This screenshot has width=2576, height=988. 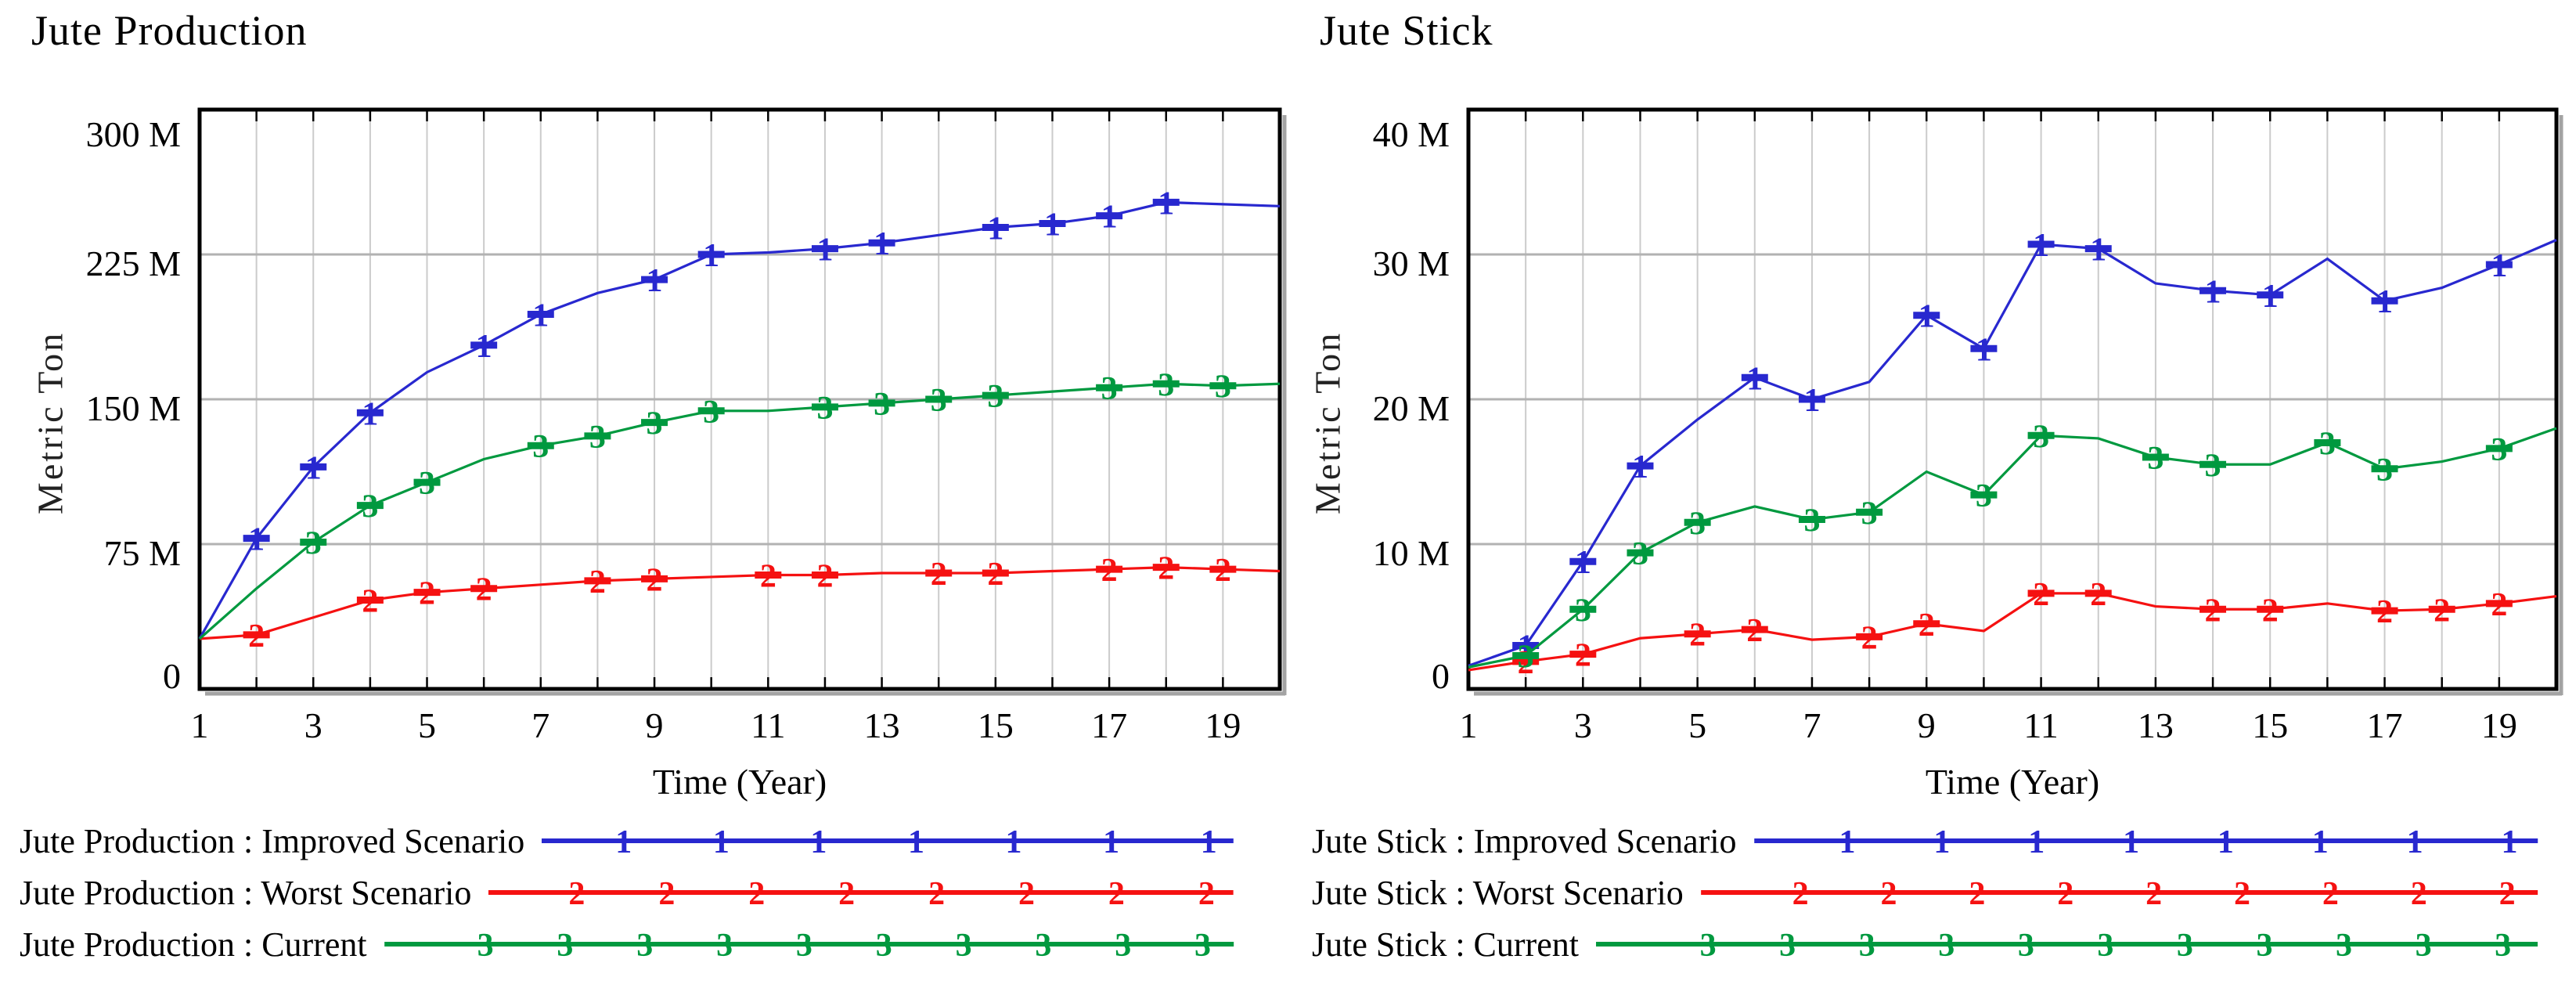 I want to click on y-tick-label: 150 M, so click(x=133, y=408).